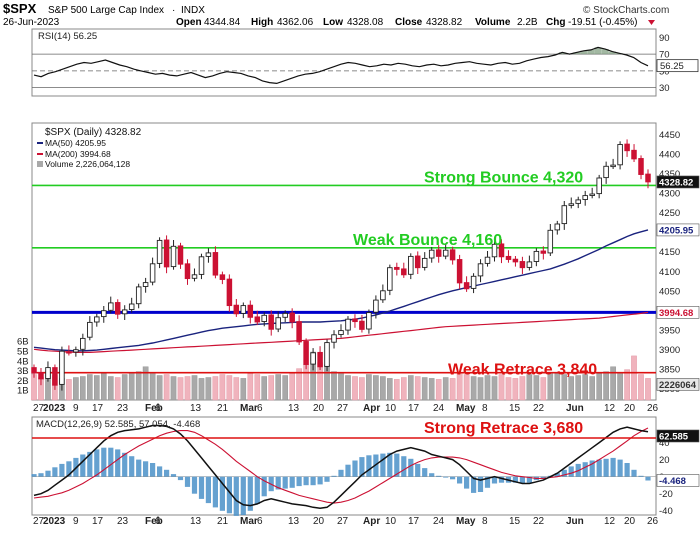  Describe the element at coordinates (493, 22) in the screenshot. I see `volume-label: Volume` at that location.